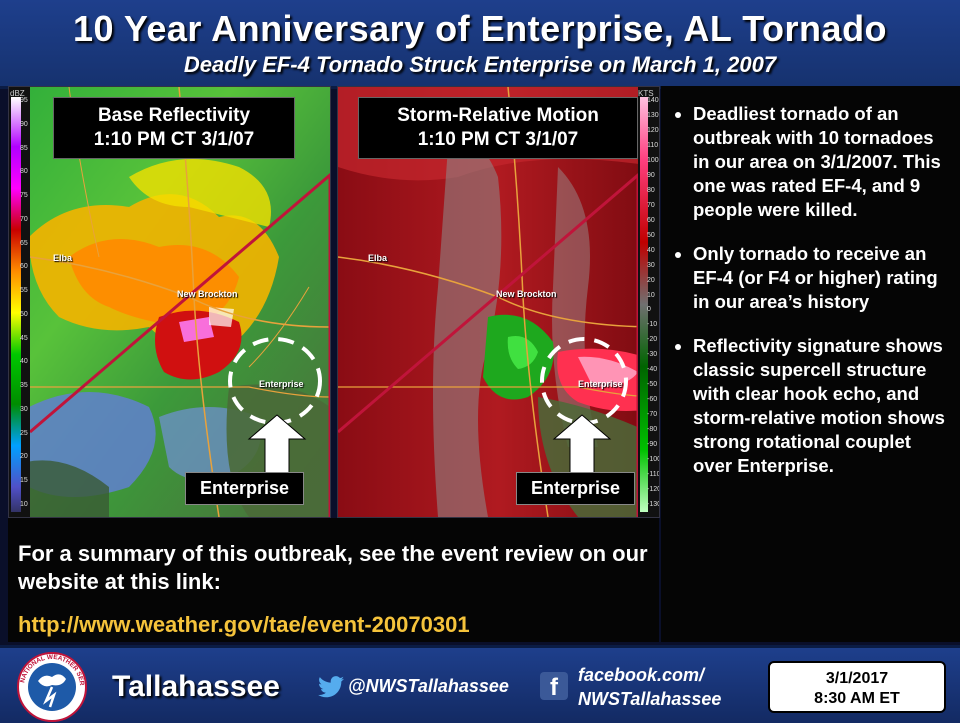 This screenshot has height=723, width=960. What do you see at coordinates (498, 115) in the screenshot?
I see `panel-title-line1: Storm-Relative Motion` at bounding box center [498, 115].